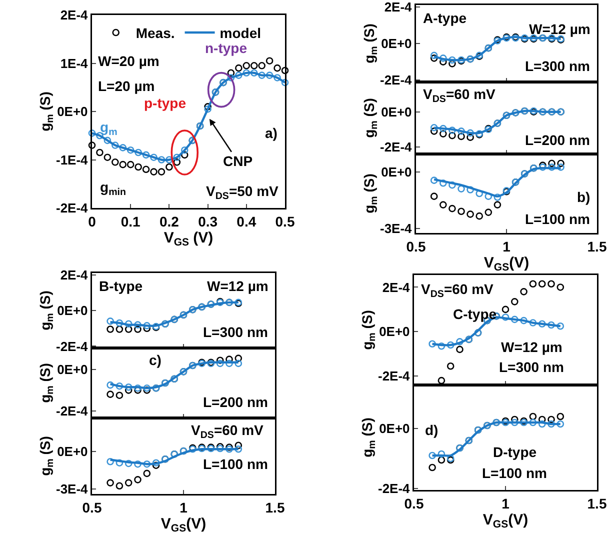 Image resolution: width=612 pixels, height=540 pixels. Describe the element at coordinates (208, 221) in the screenshot. I see `x-tick-label: 0.3` at that location.